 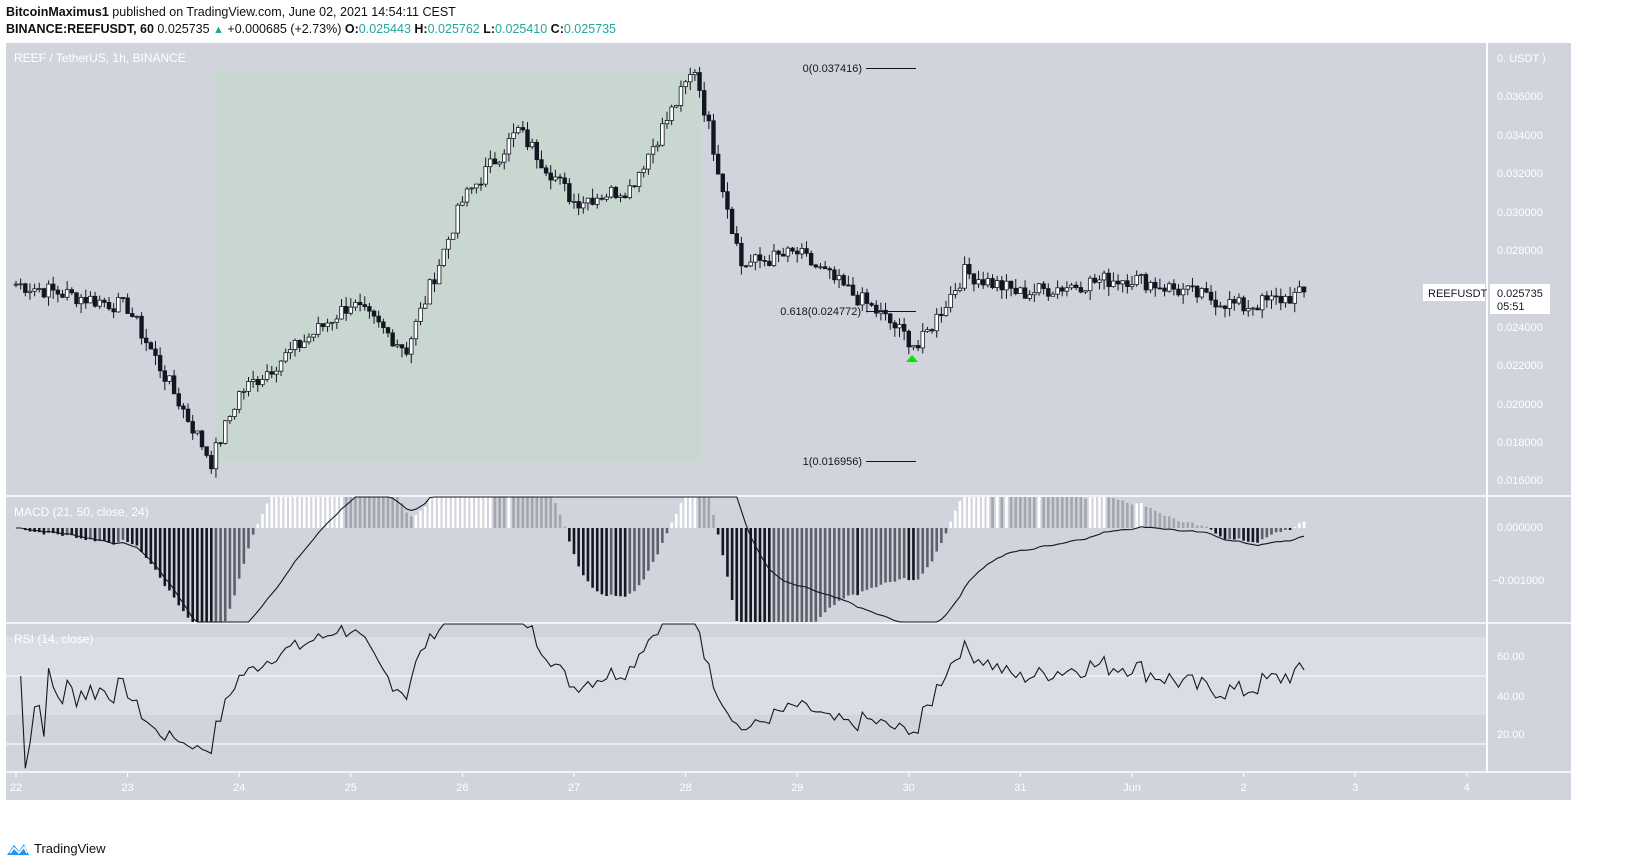 I want to click on fibonacci-retracement: 0(0.037416) 0.618(0.024772) 1(0.016956), so click(x=848, y=265).